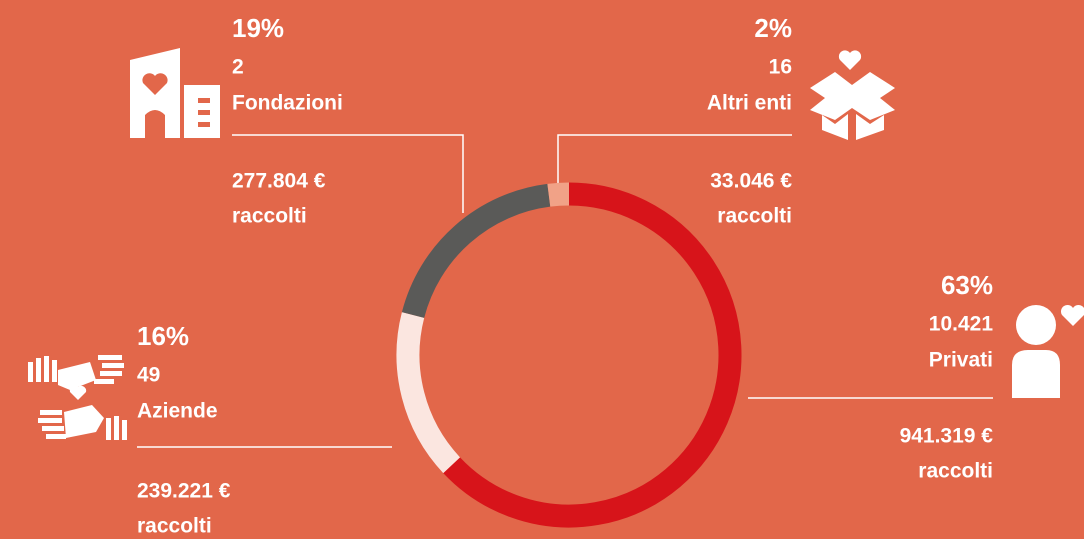  Describe the element at coordinates (177, 411) in the screenshot. I see `category-label: Aziende` at that location.